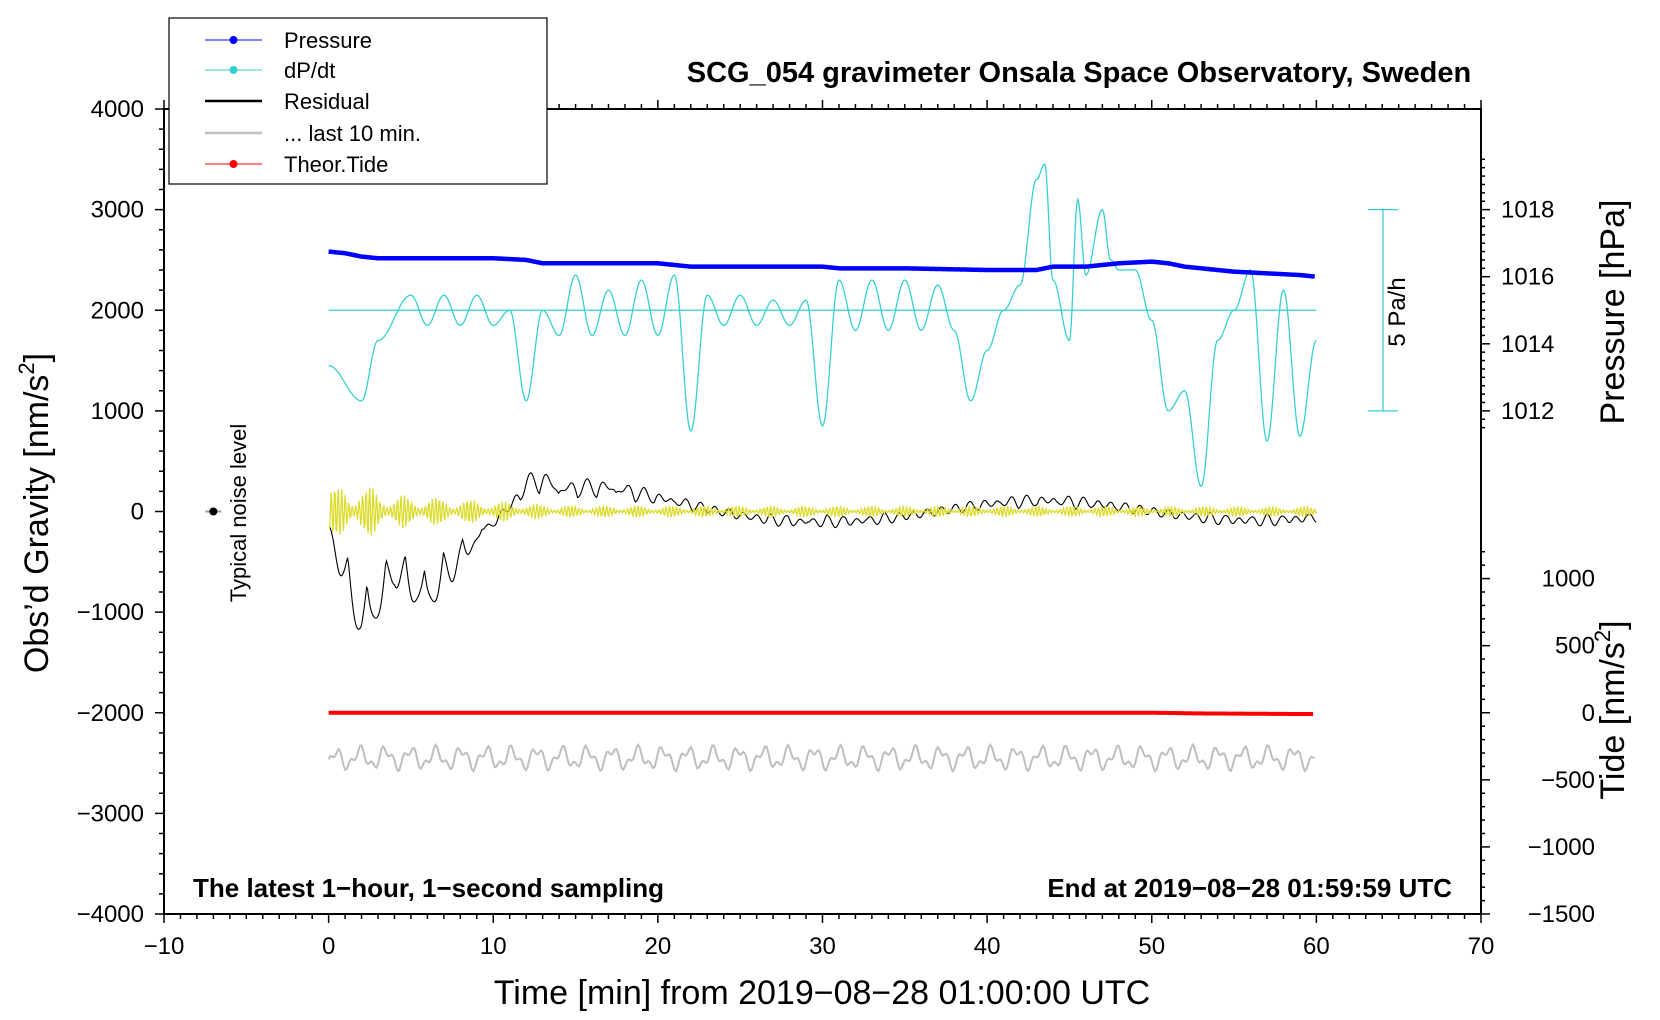 The image size is (1660, 1020). What do you see at coordinates (822, 264) in the screenshot?
I see `pressure-line` at bounding box center [822, 264].